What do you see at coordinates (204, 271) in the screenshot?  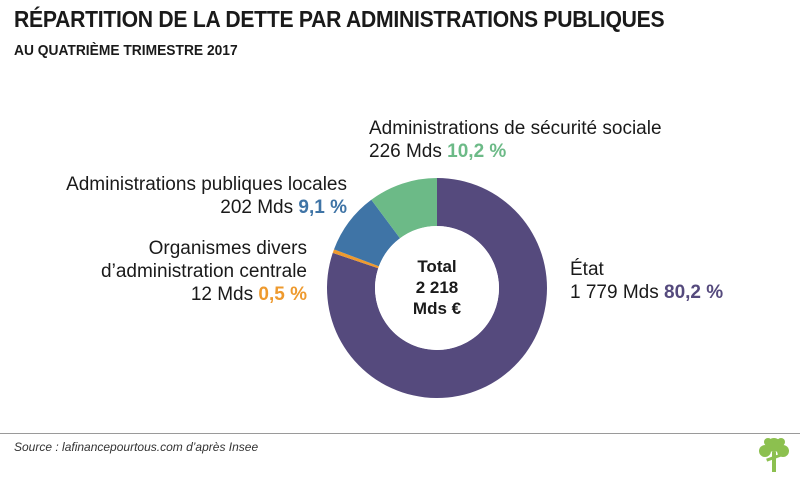 I see `label-odac-name-line2: d’administration centrale` at bounding box center [204, 271].